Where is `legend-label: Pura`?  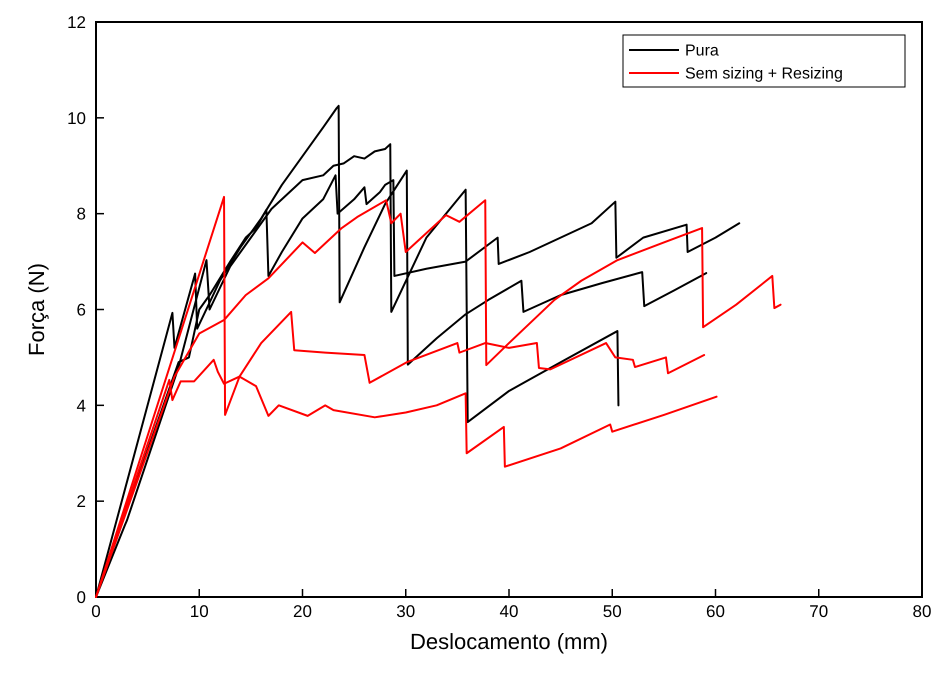
legend-label: Pura is located at coordinates (702, 51).